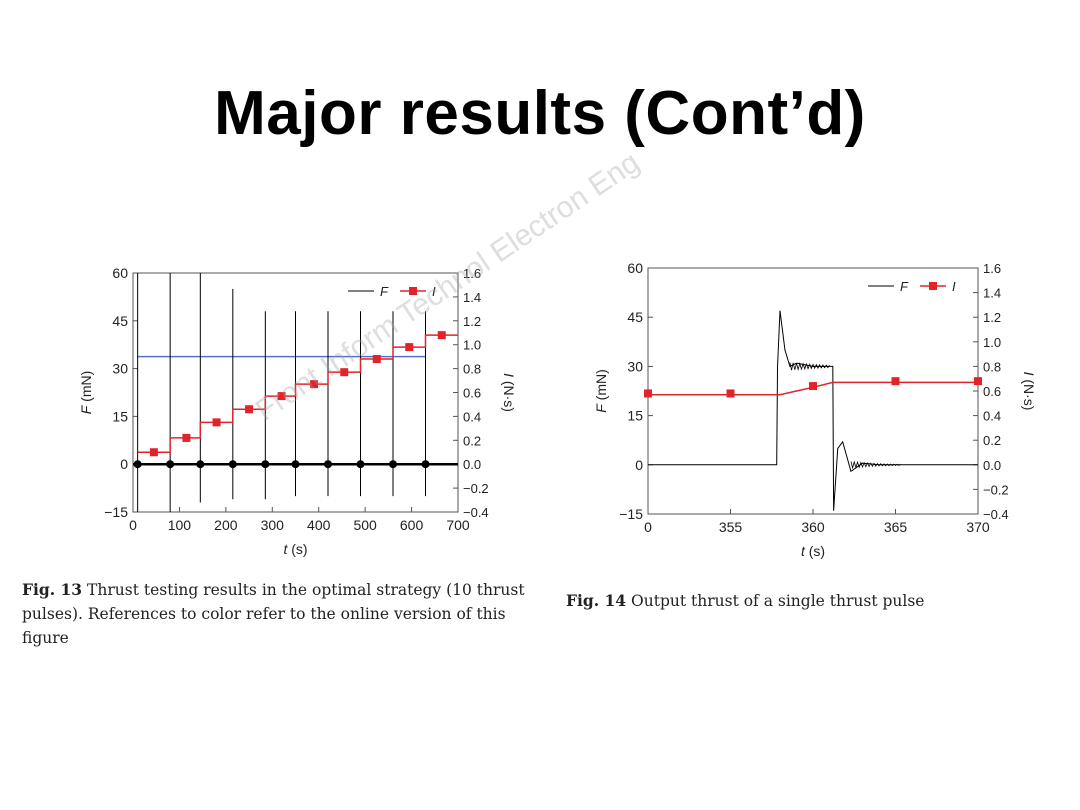 The height and width of the screenshot is (810, 1080). What do you see at coordinates (596, 600) in the screenshot?
I see `fig14-caption-label: Fig. 14` at bounding box center [596, 600].